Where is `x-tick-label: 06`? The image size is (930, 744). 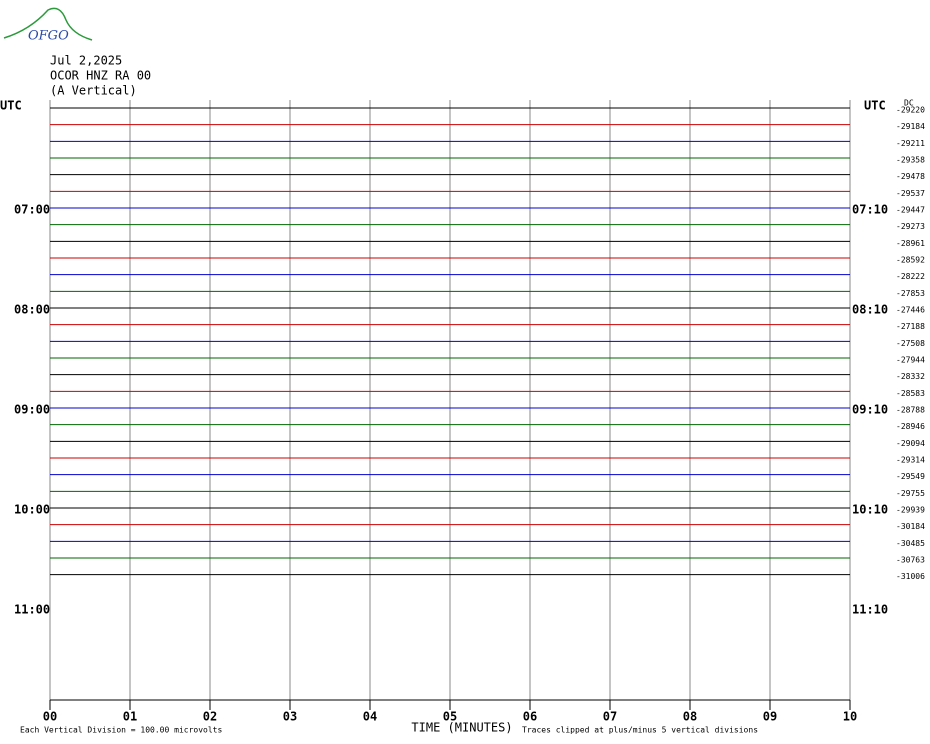
x-tick-label: 06 is located at coordinates (530, 717).